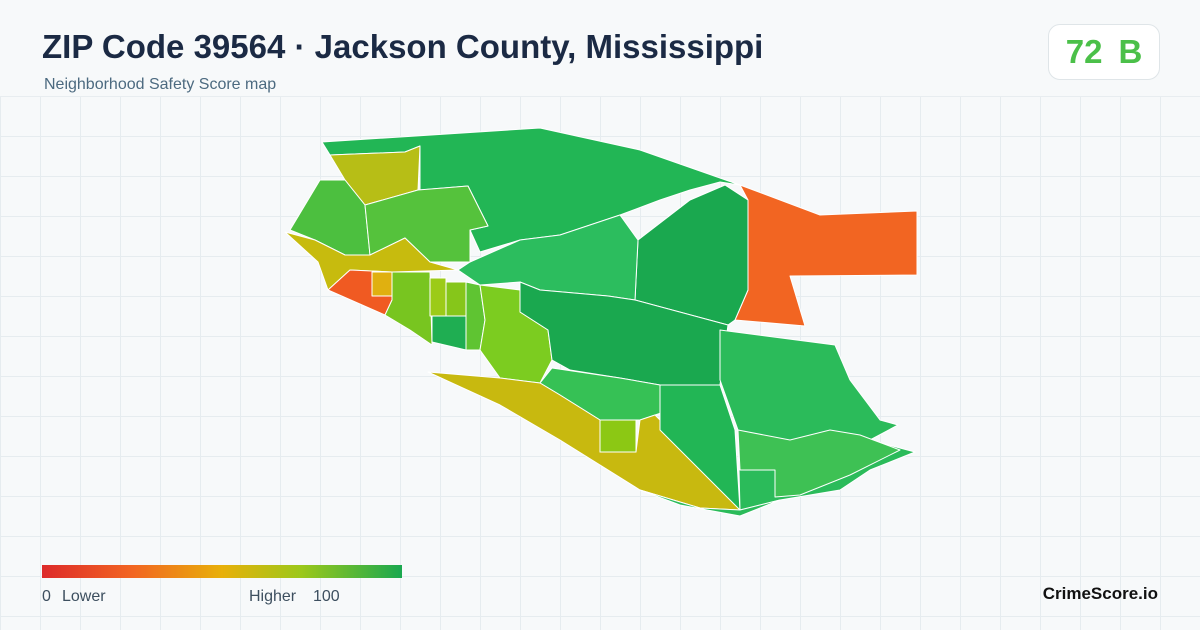 This screenshot has width=1200, height=630. Describe the element at coordinates (1084, 51) in the screenshot. I see `score: 72` at that location.